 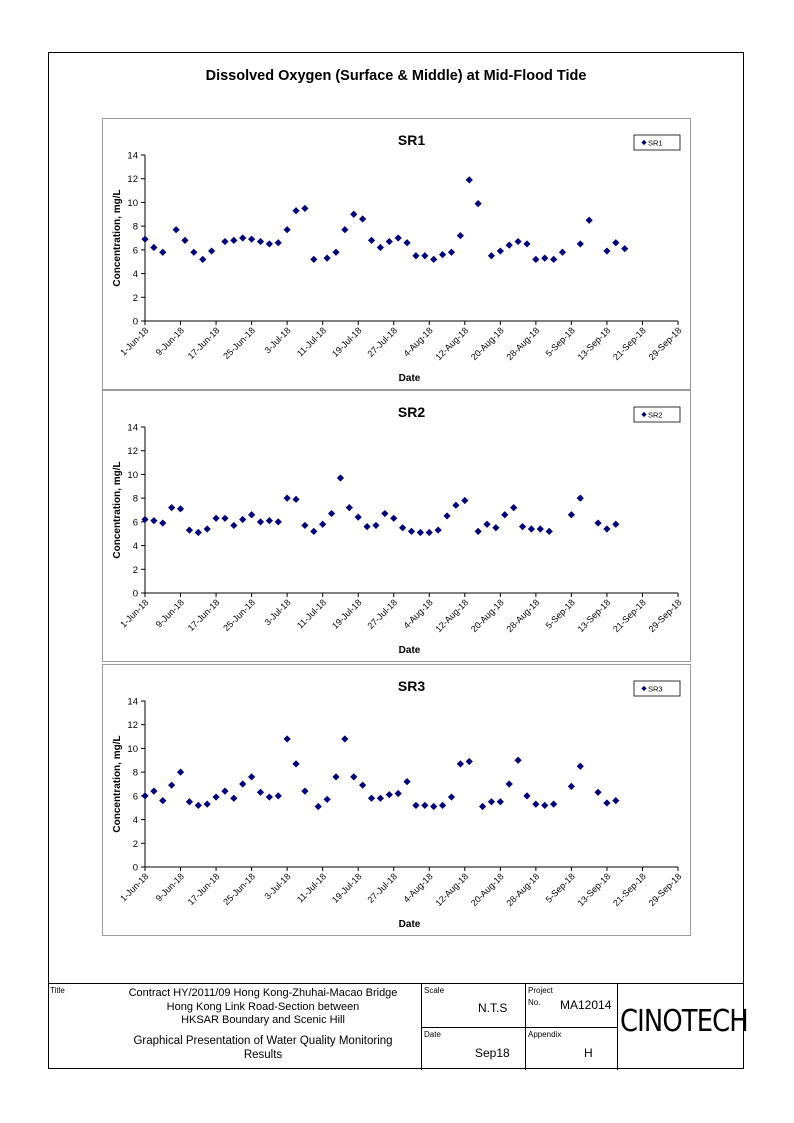 I want to click on appendix-label: Appendix, so click(x=545, y=1034).